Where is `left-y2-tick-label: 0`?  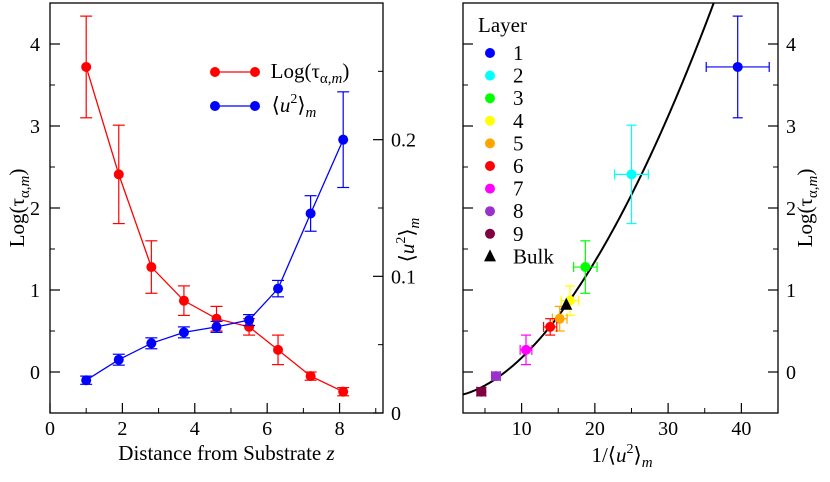
left-y2-tick-label: 0 is located at coordinates (396, 414).